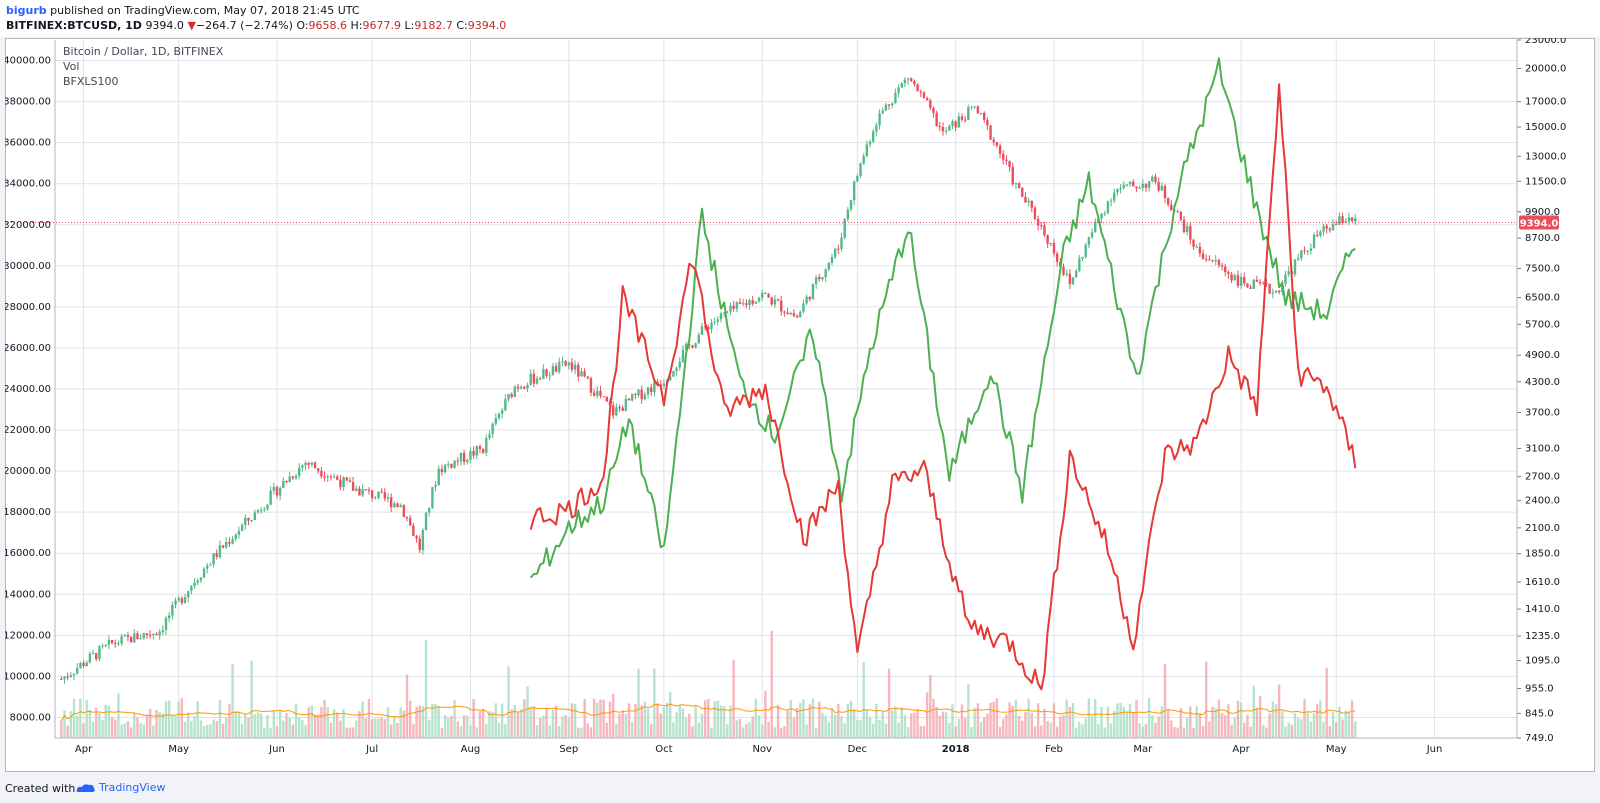 The height and width of the screenshot is (803, 1600). What do you see at coordinates (1542, 268) in the screenshot?
I see `right-tick-label: 7500.0` at bounding box center [1542, 268].